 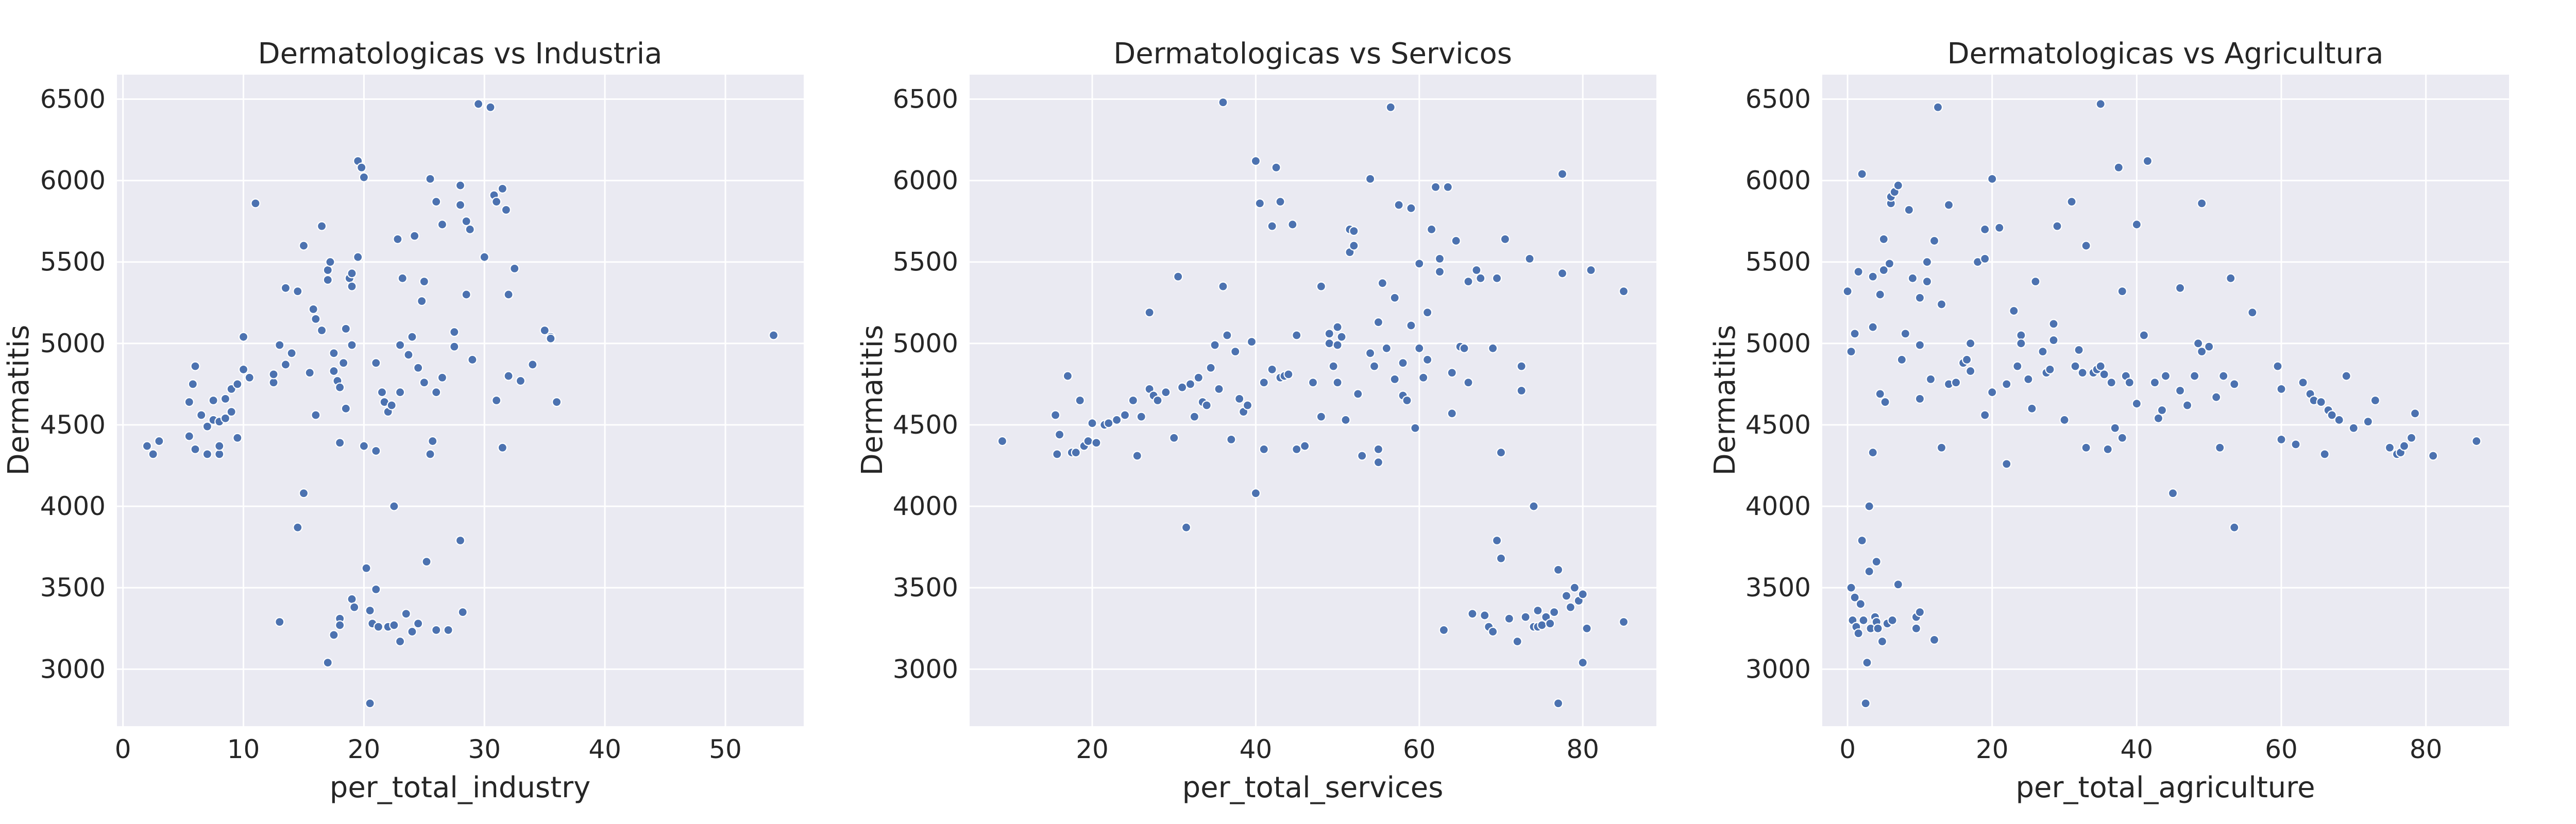 What do you see at coordinates (2166, 54) in the screenshot?
I see `chart-title: Dermatologicas vs Agricultura` at bounding box center [2166, 54].